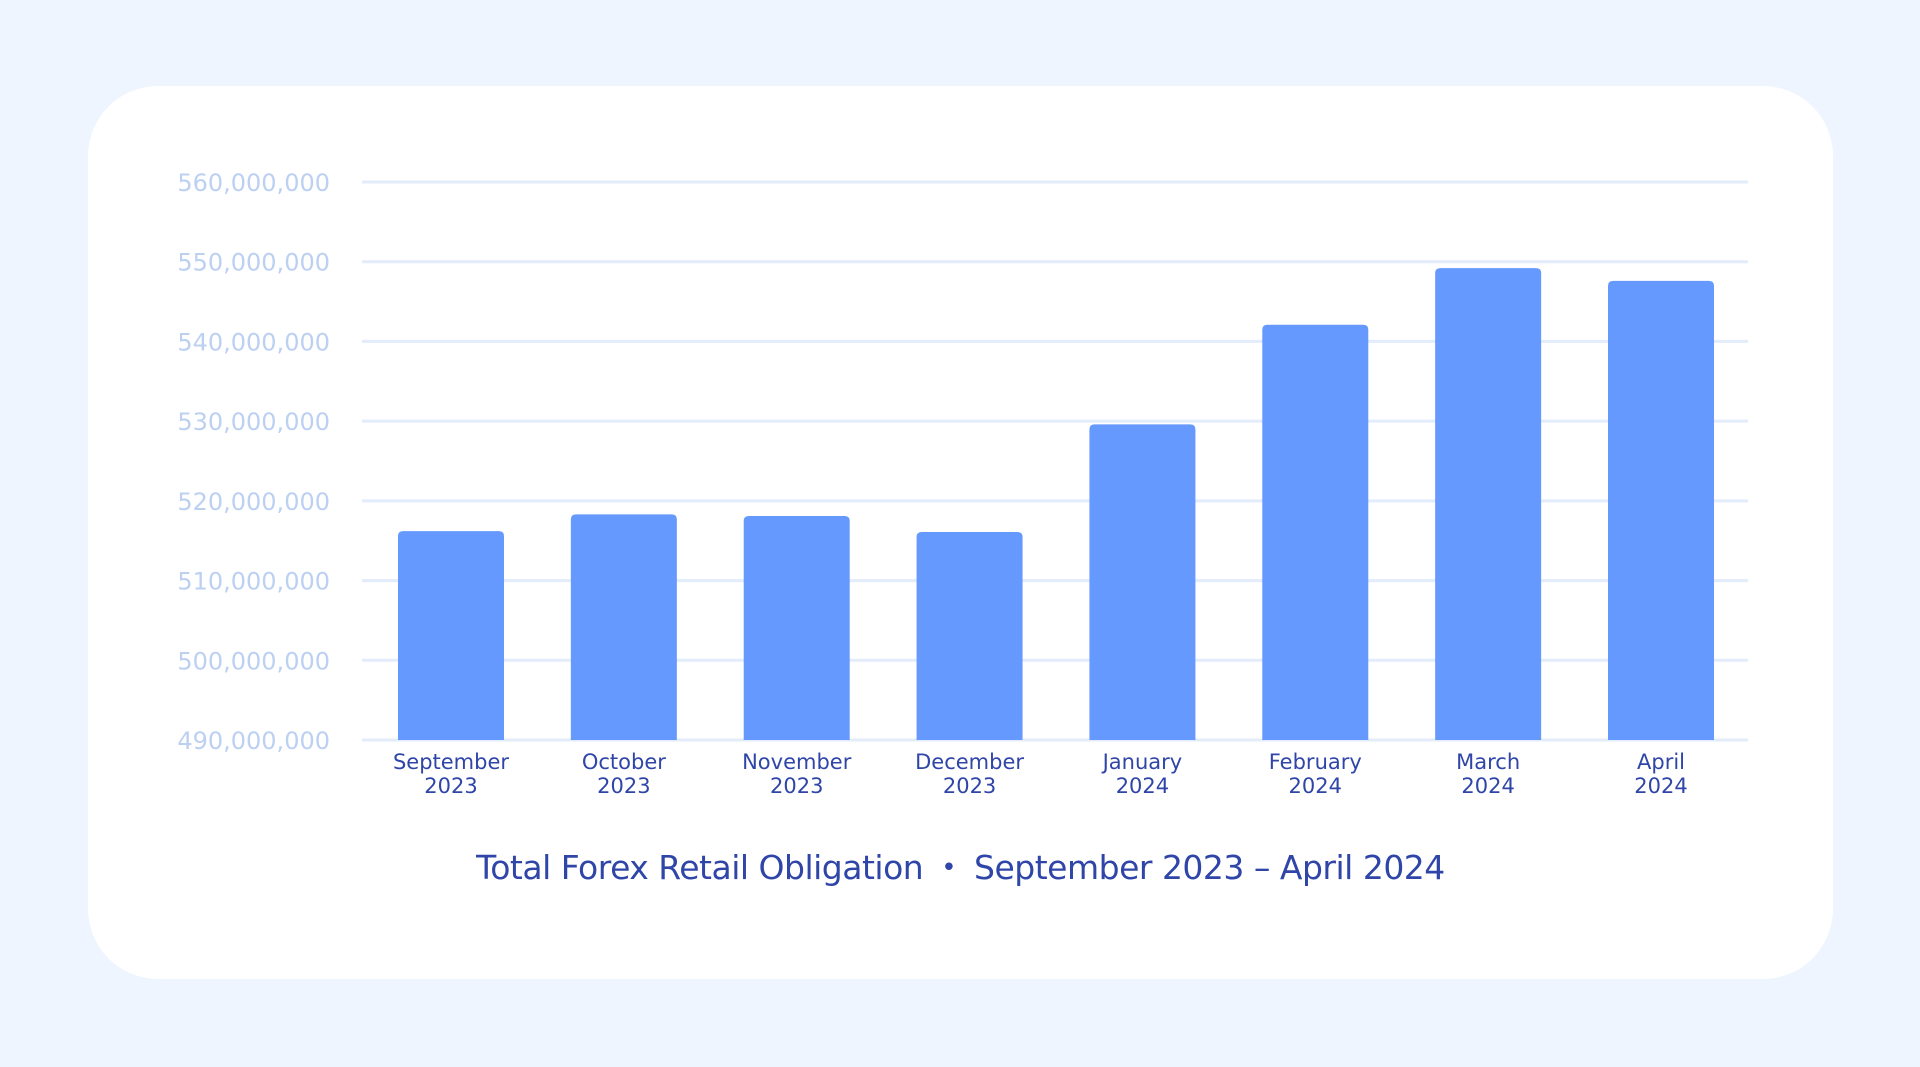  Describe the element at coordinates (253, 183) in the screenshot. I see `y-tick-label: 560,000,000` at that location.